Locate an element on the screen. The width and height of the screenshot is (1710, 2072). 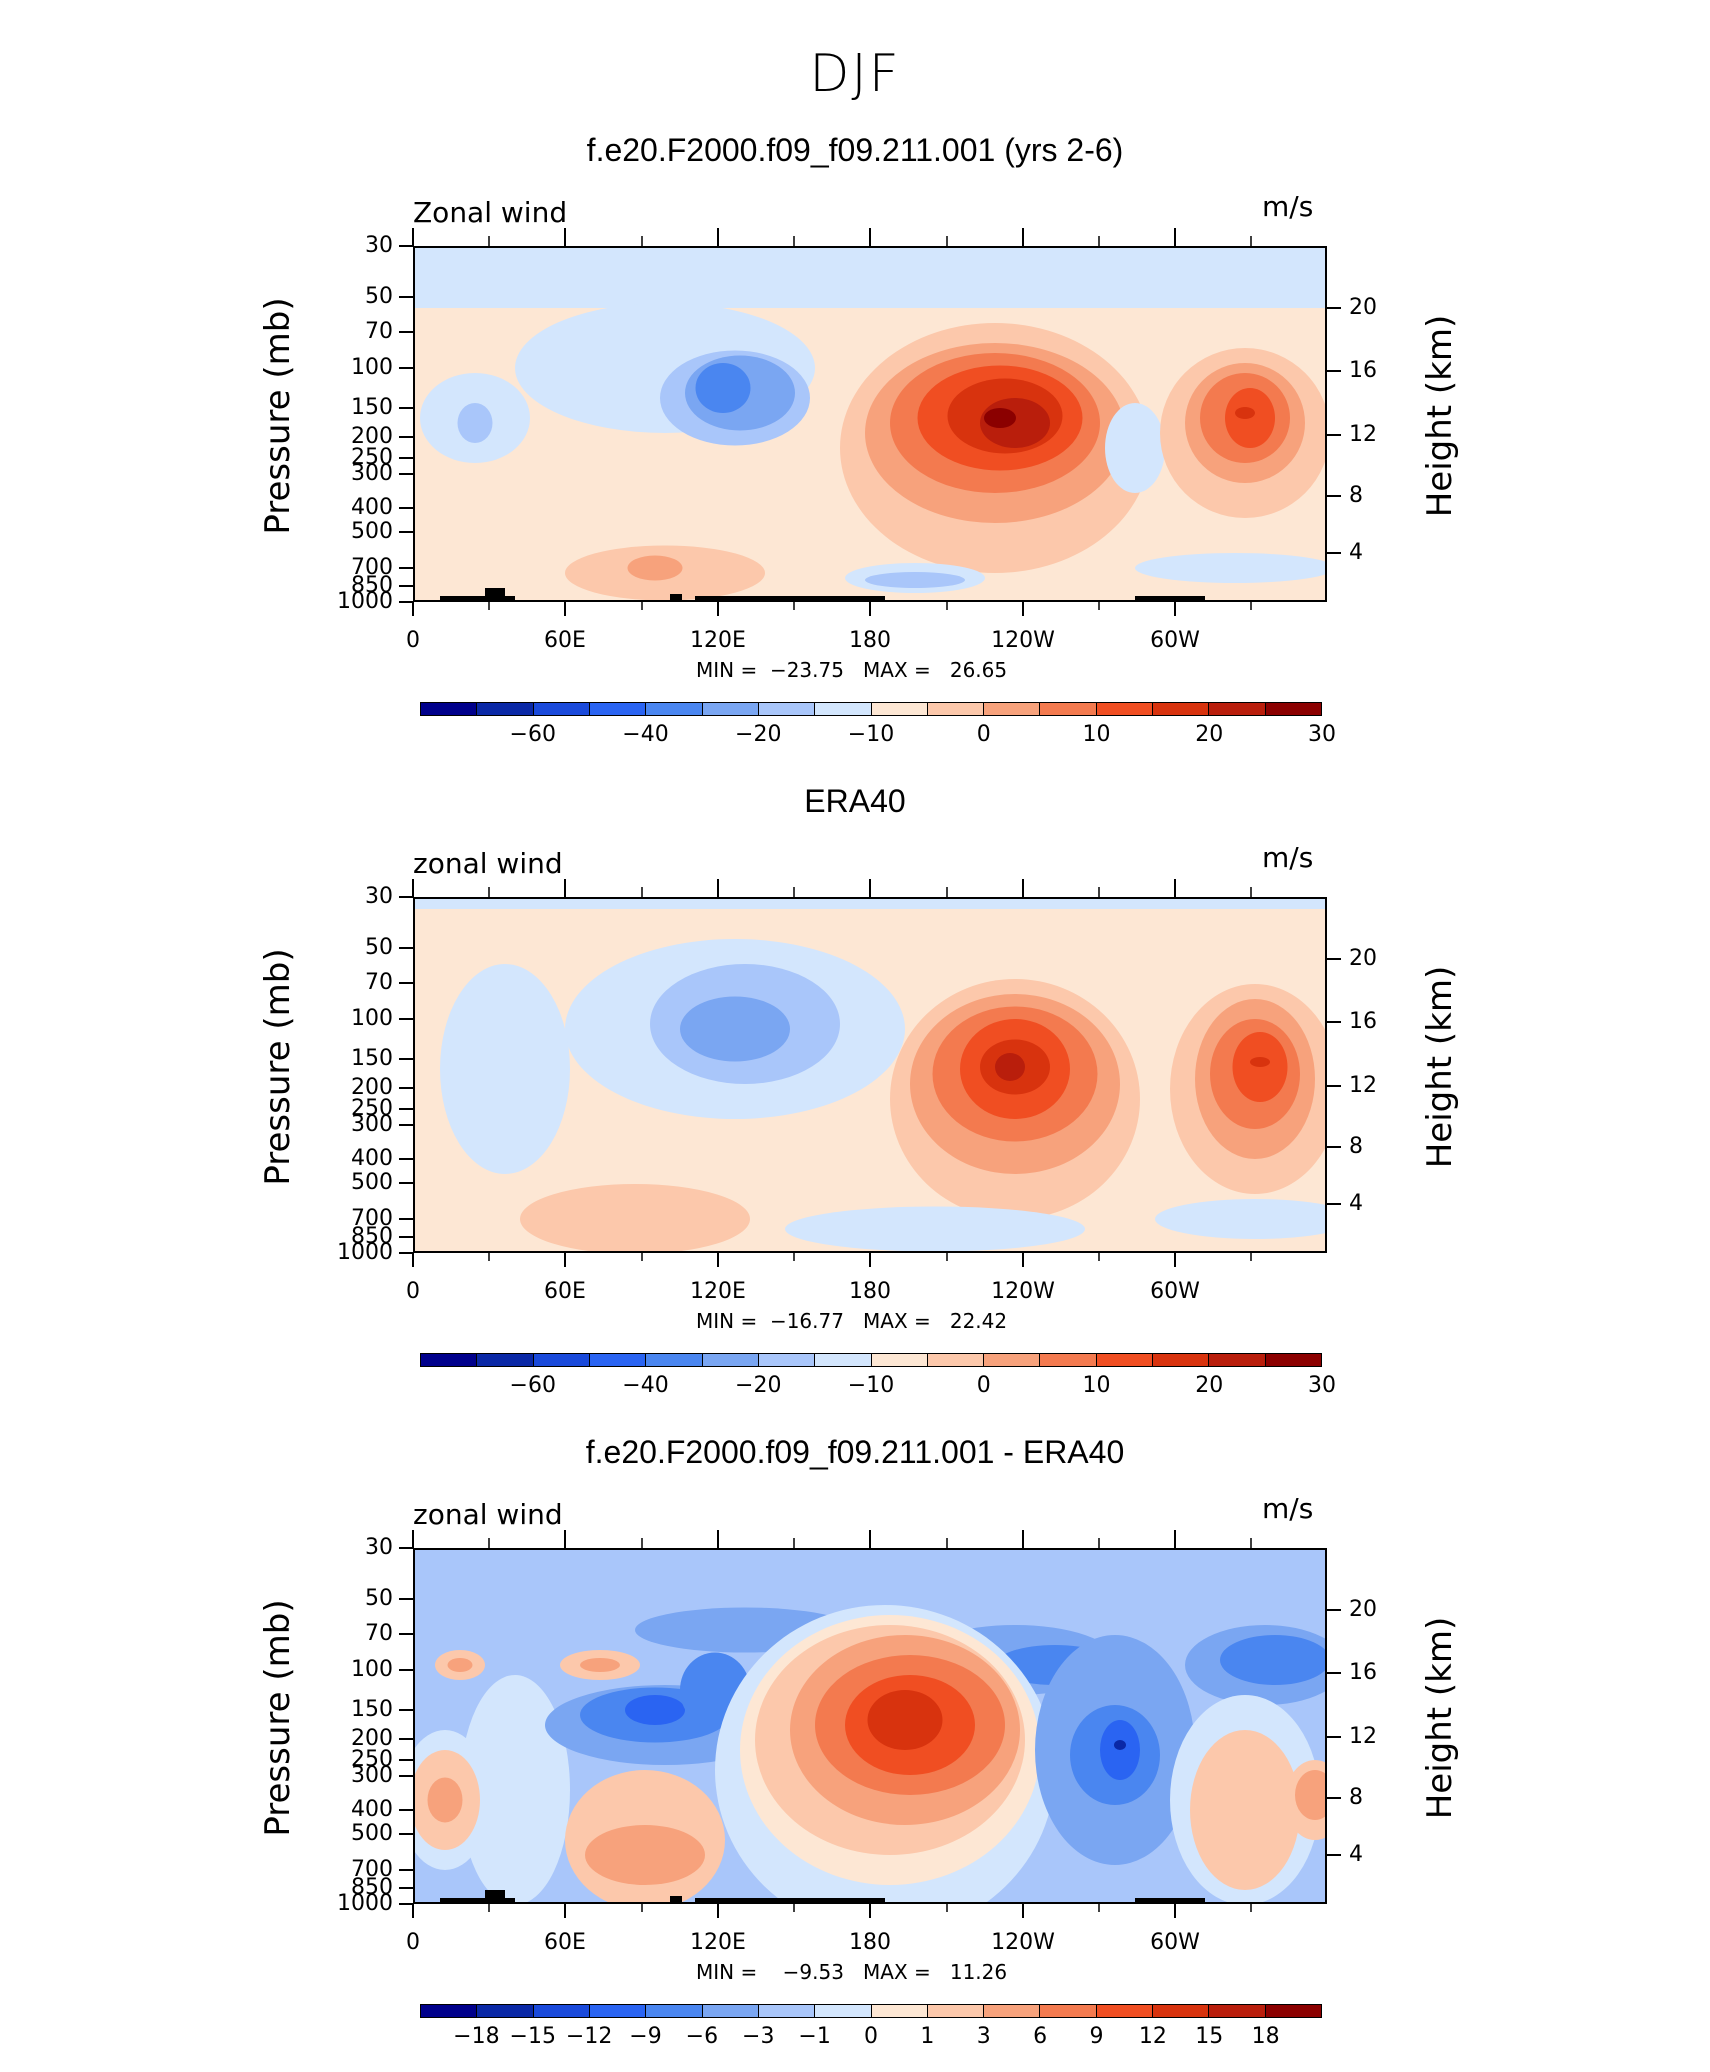
colorbar-label: 0 is located at coordinates (983, 734).